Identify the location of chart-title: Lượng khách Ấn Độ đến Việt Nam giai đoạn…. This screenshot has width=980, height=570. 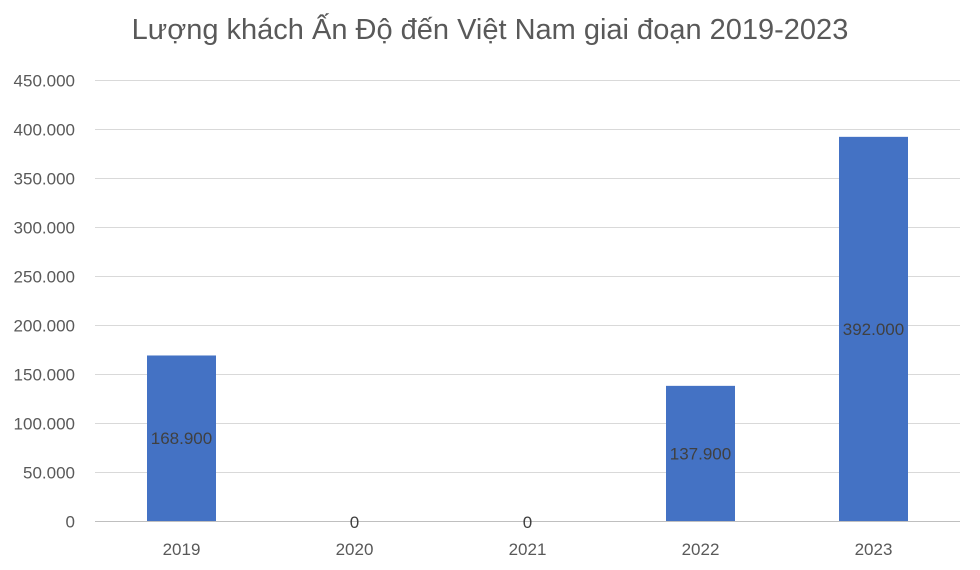
(490, 30).